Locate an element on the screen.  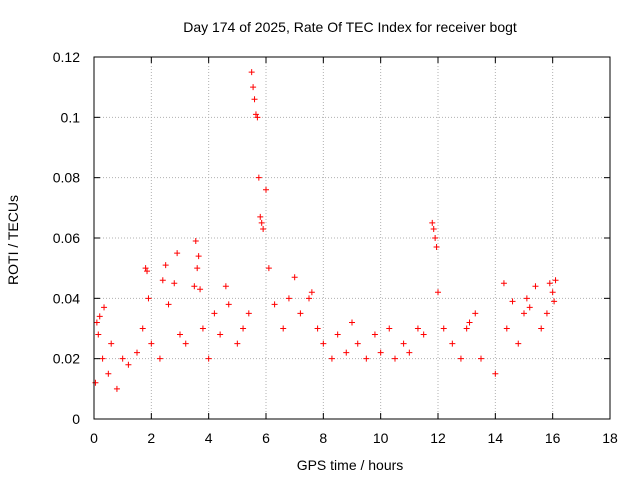
x-tick-label: 16 is located at coordinates (553, 438).